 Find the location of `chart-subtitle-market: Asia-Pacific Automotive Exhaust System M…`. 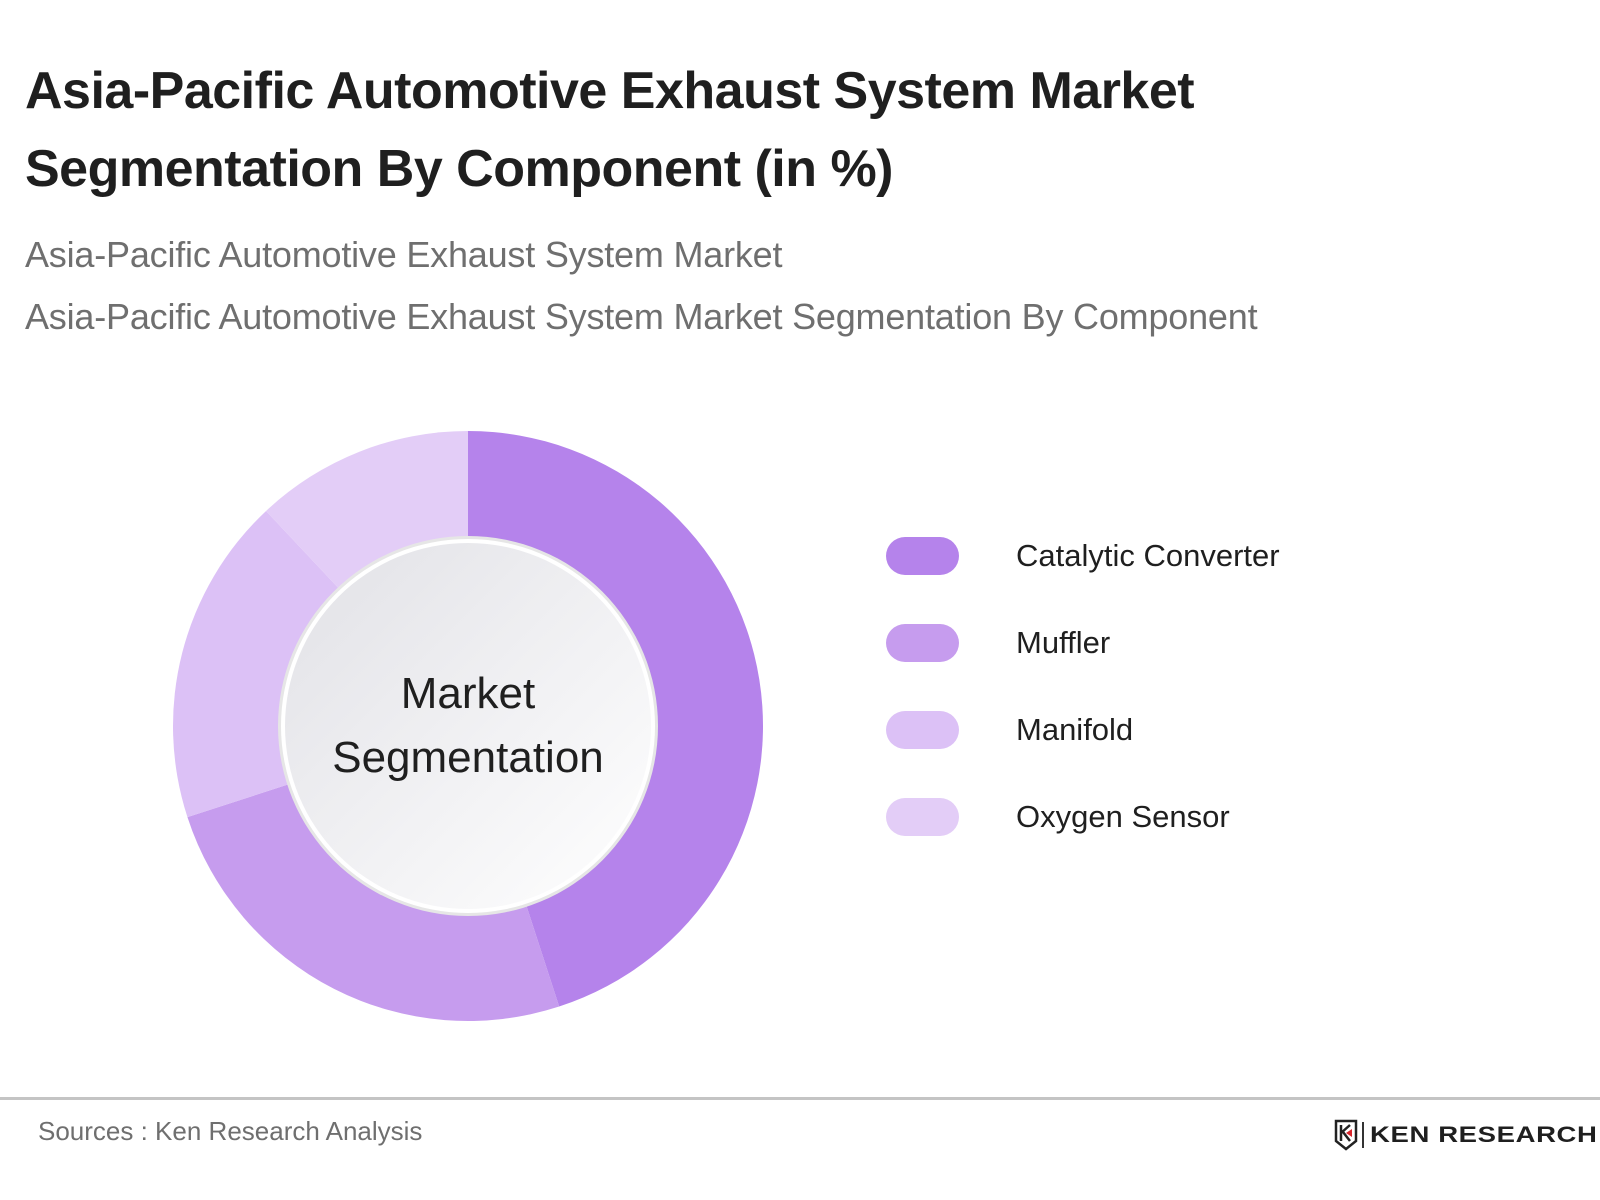

chart-subtitle-market: Asia-Pacific Automotive Exhaust System M… is located at coordinates (404, 254).